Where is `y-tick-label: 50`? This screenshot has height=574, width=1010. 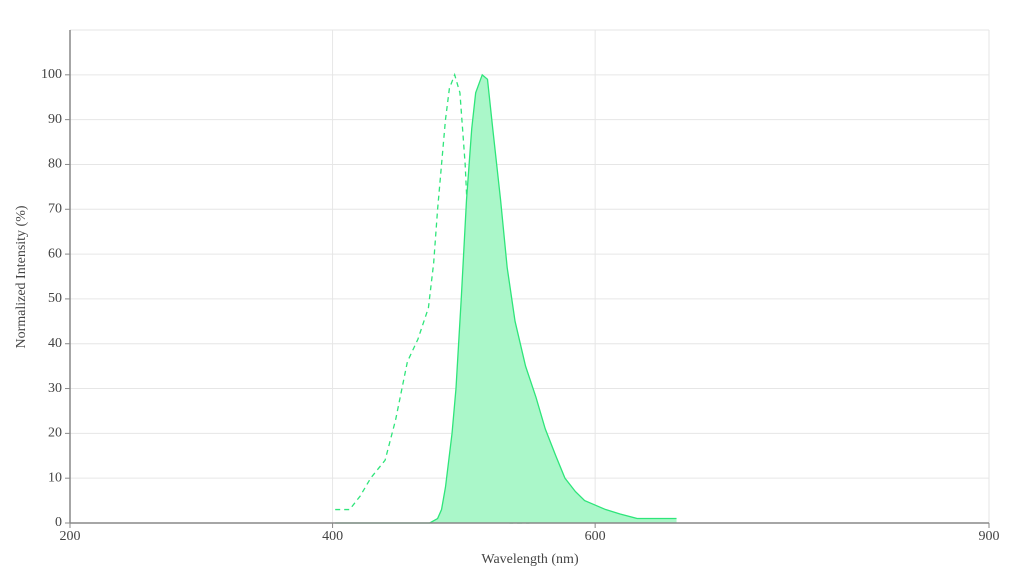 y-tick-label: 50 is located at coordinates (55, 298).